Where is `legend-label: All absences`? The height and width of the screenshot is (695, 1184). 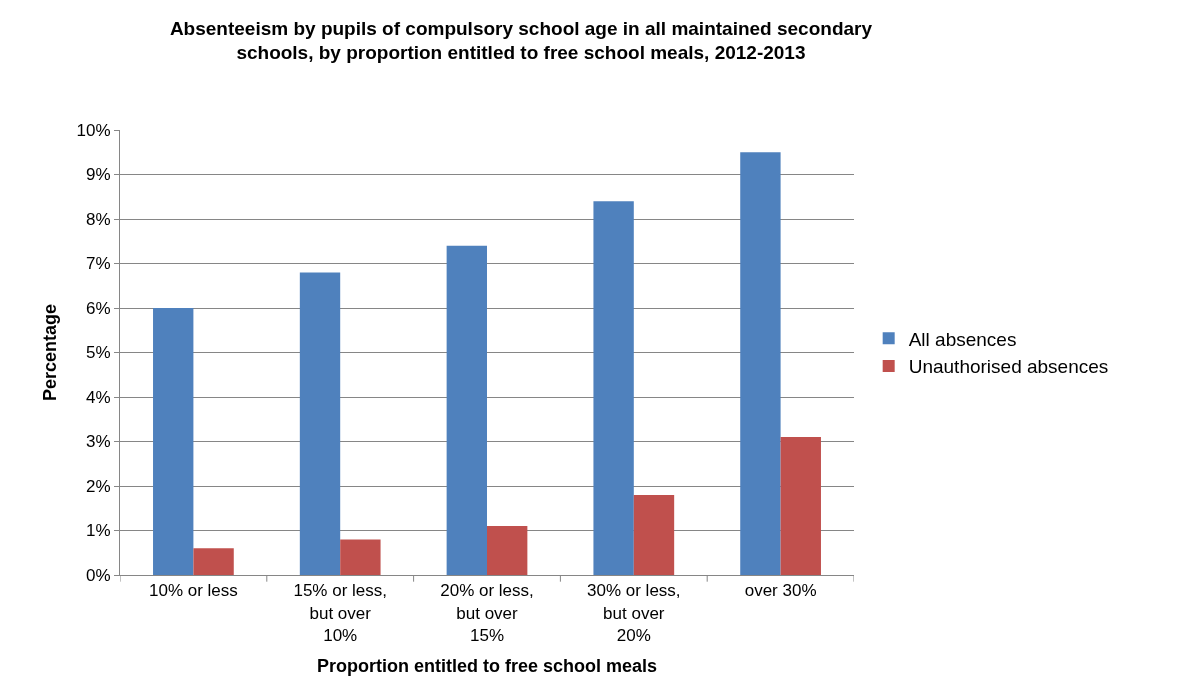
legend-label: All absences is located at coordinates (962, 339).